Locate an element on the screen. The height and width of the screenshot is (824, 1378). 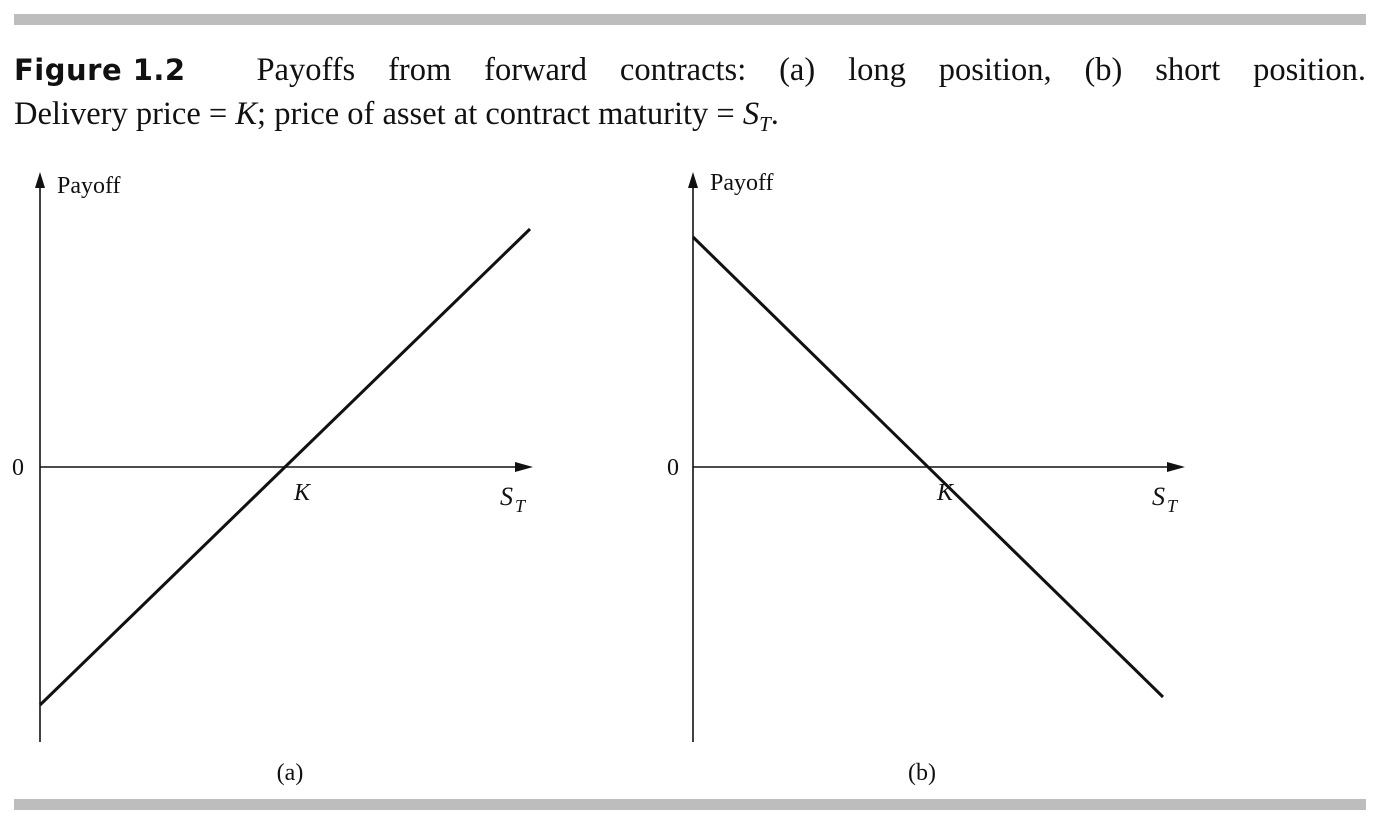
figure-label: Figure 1.2 is located at coordinates (100, 70).